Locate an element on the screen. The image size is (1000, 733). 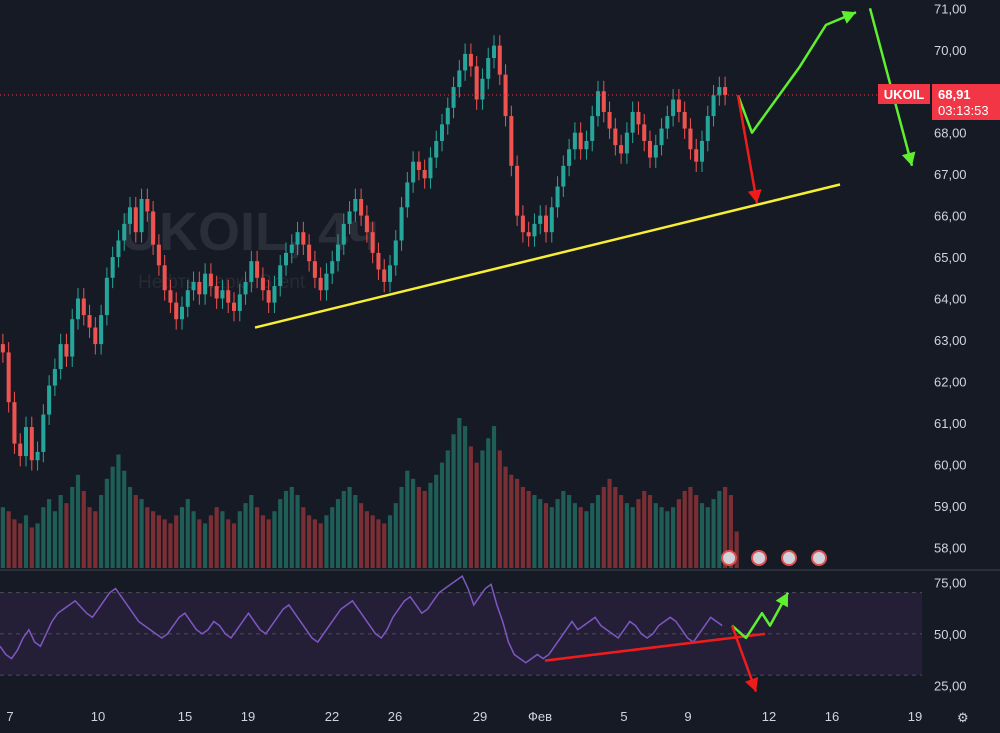
x-tick-label: 16 is located at coordinates (832, 716).